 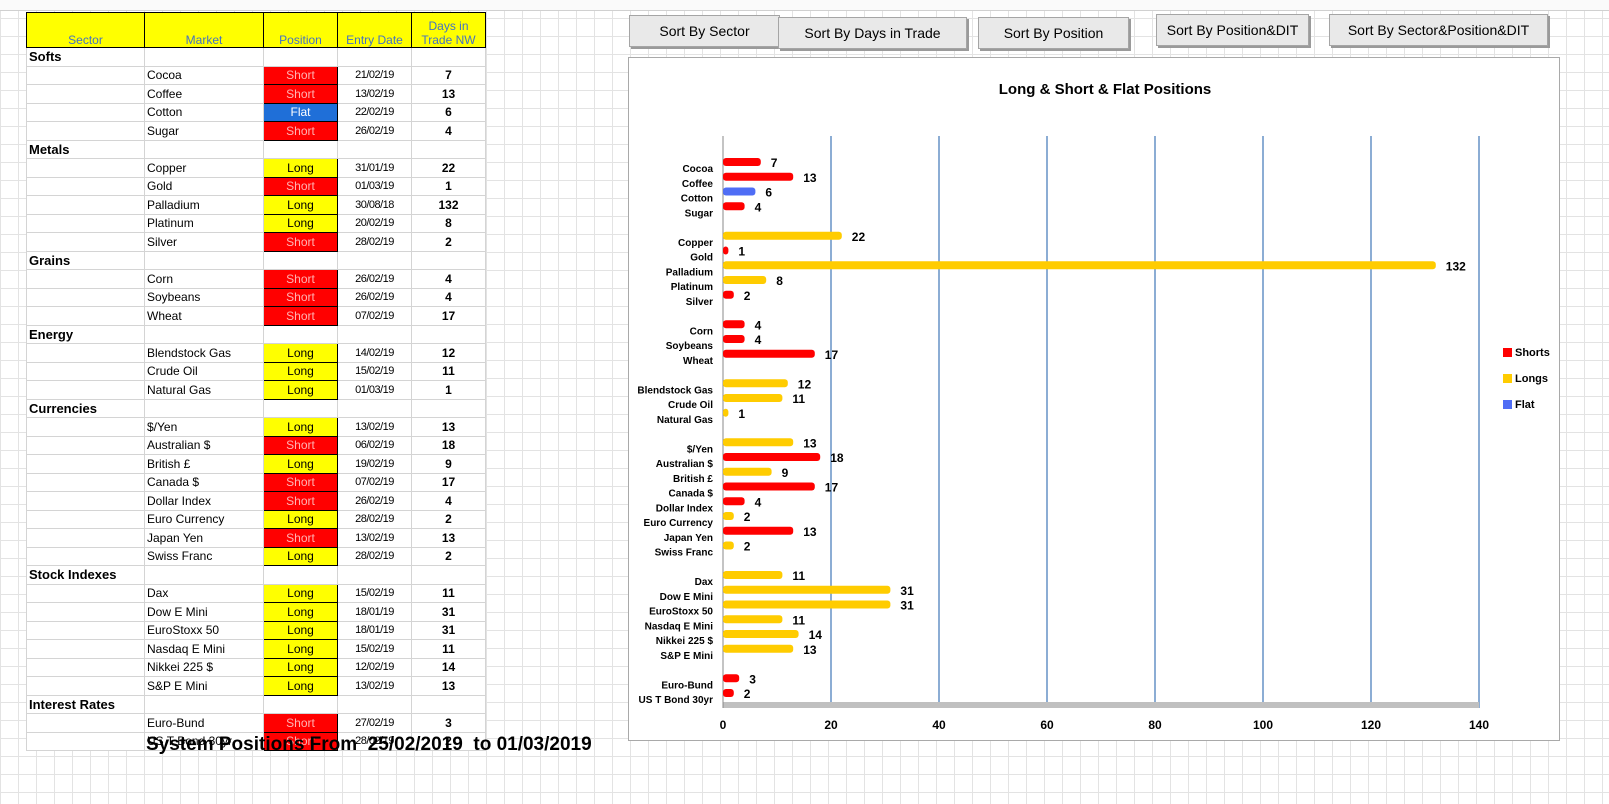 I want to click on category-label: Dow E Mini, so click(x=687, y=597).